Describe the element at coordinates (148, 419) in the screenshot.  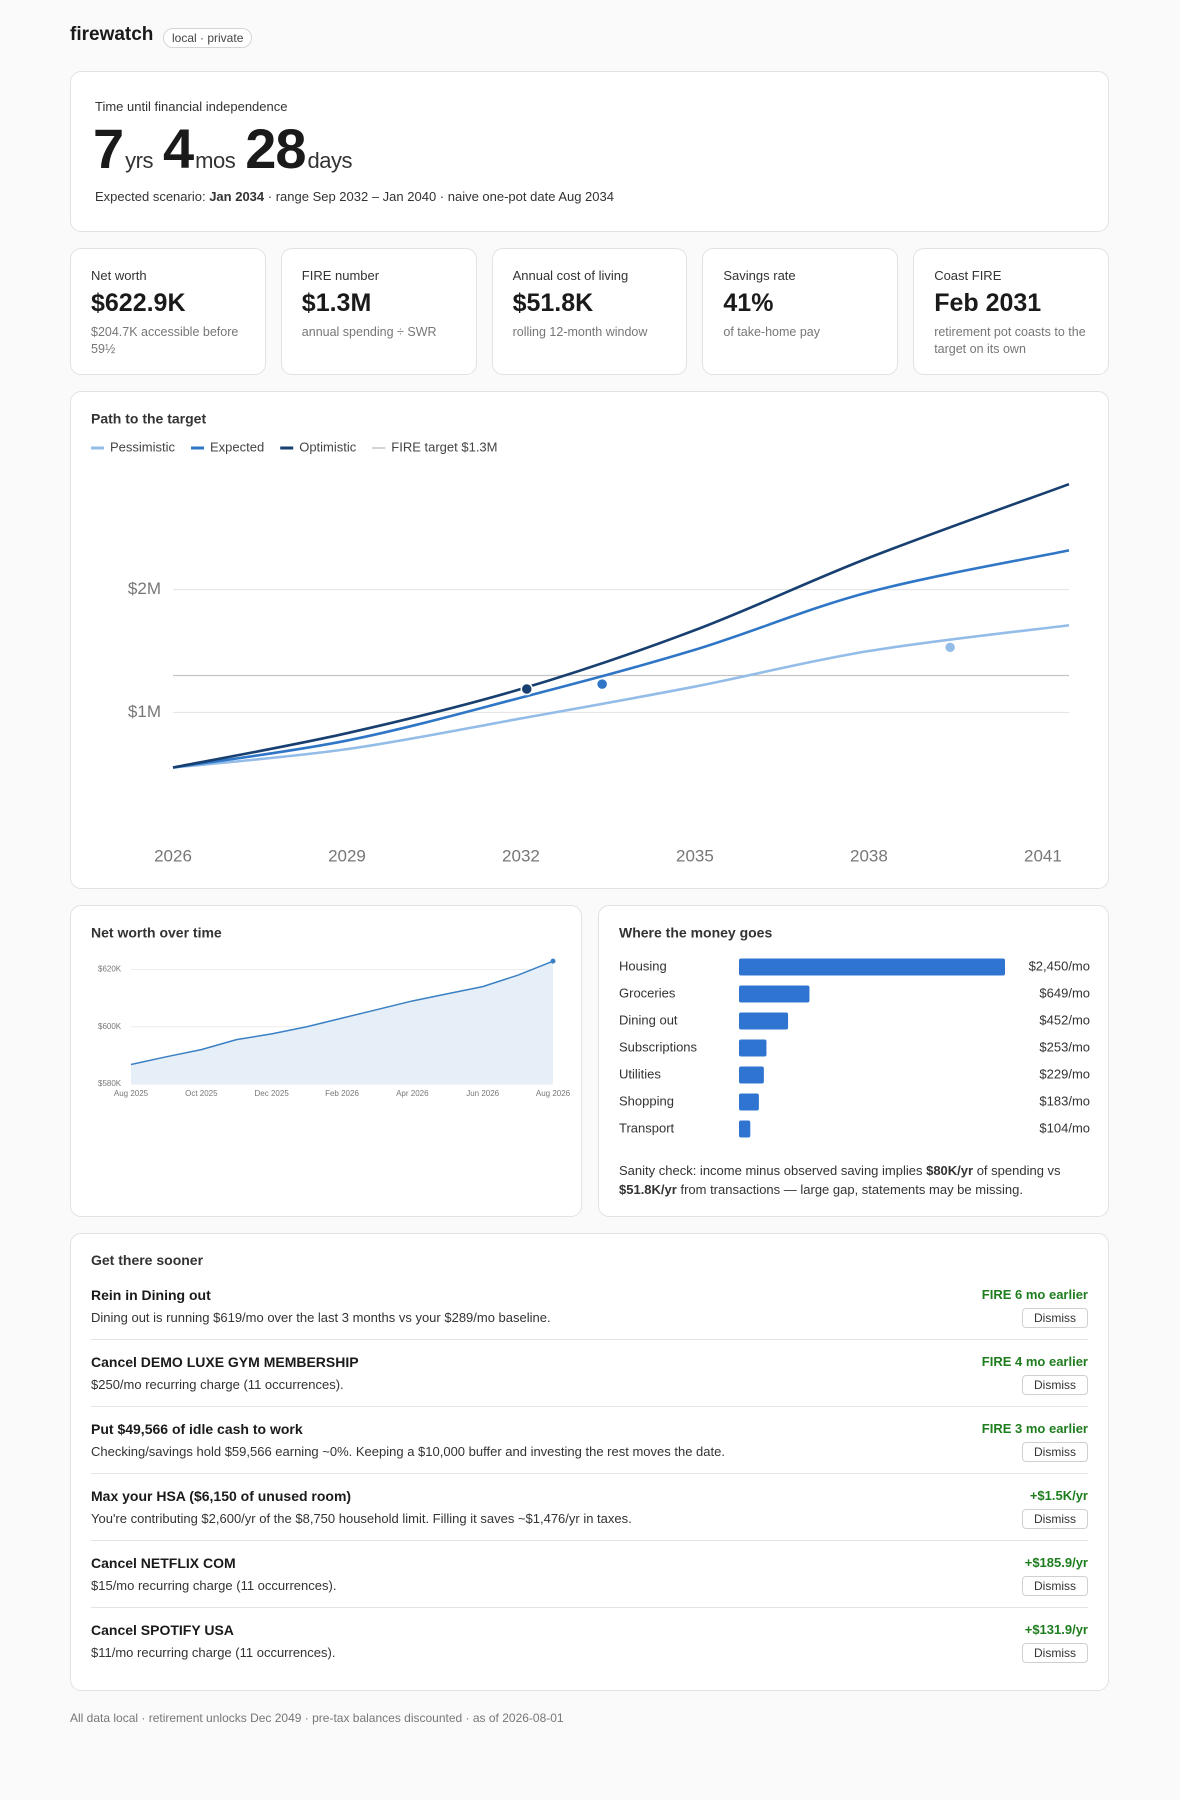
I see `chart-title: Path to the target` at that location.